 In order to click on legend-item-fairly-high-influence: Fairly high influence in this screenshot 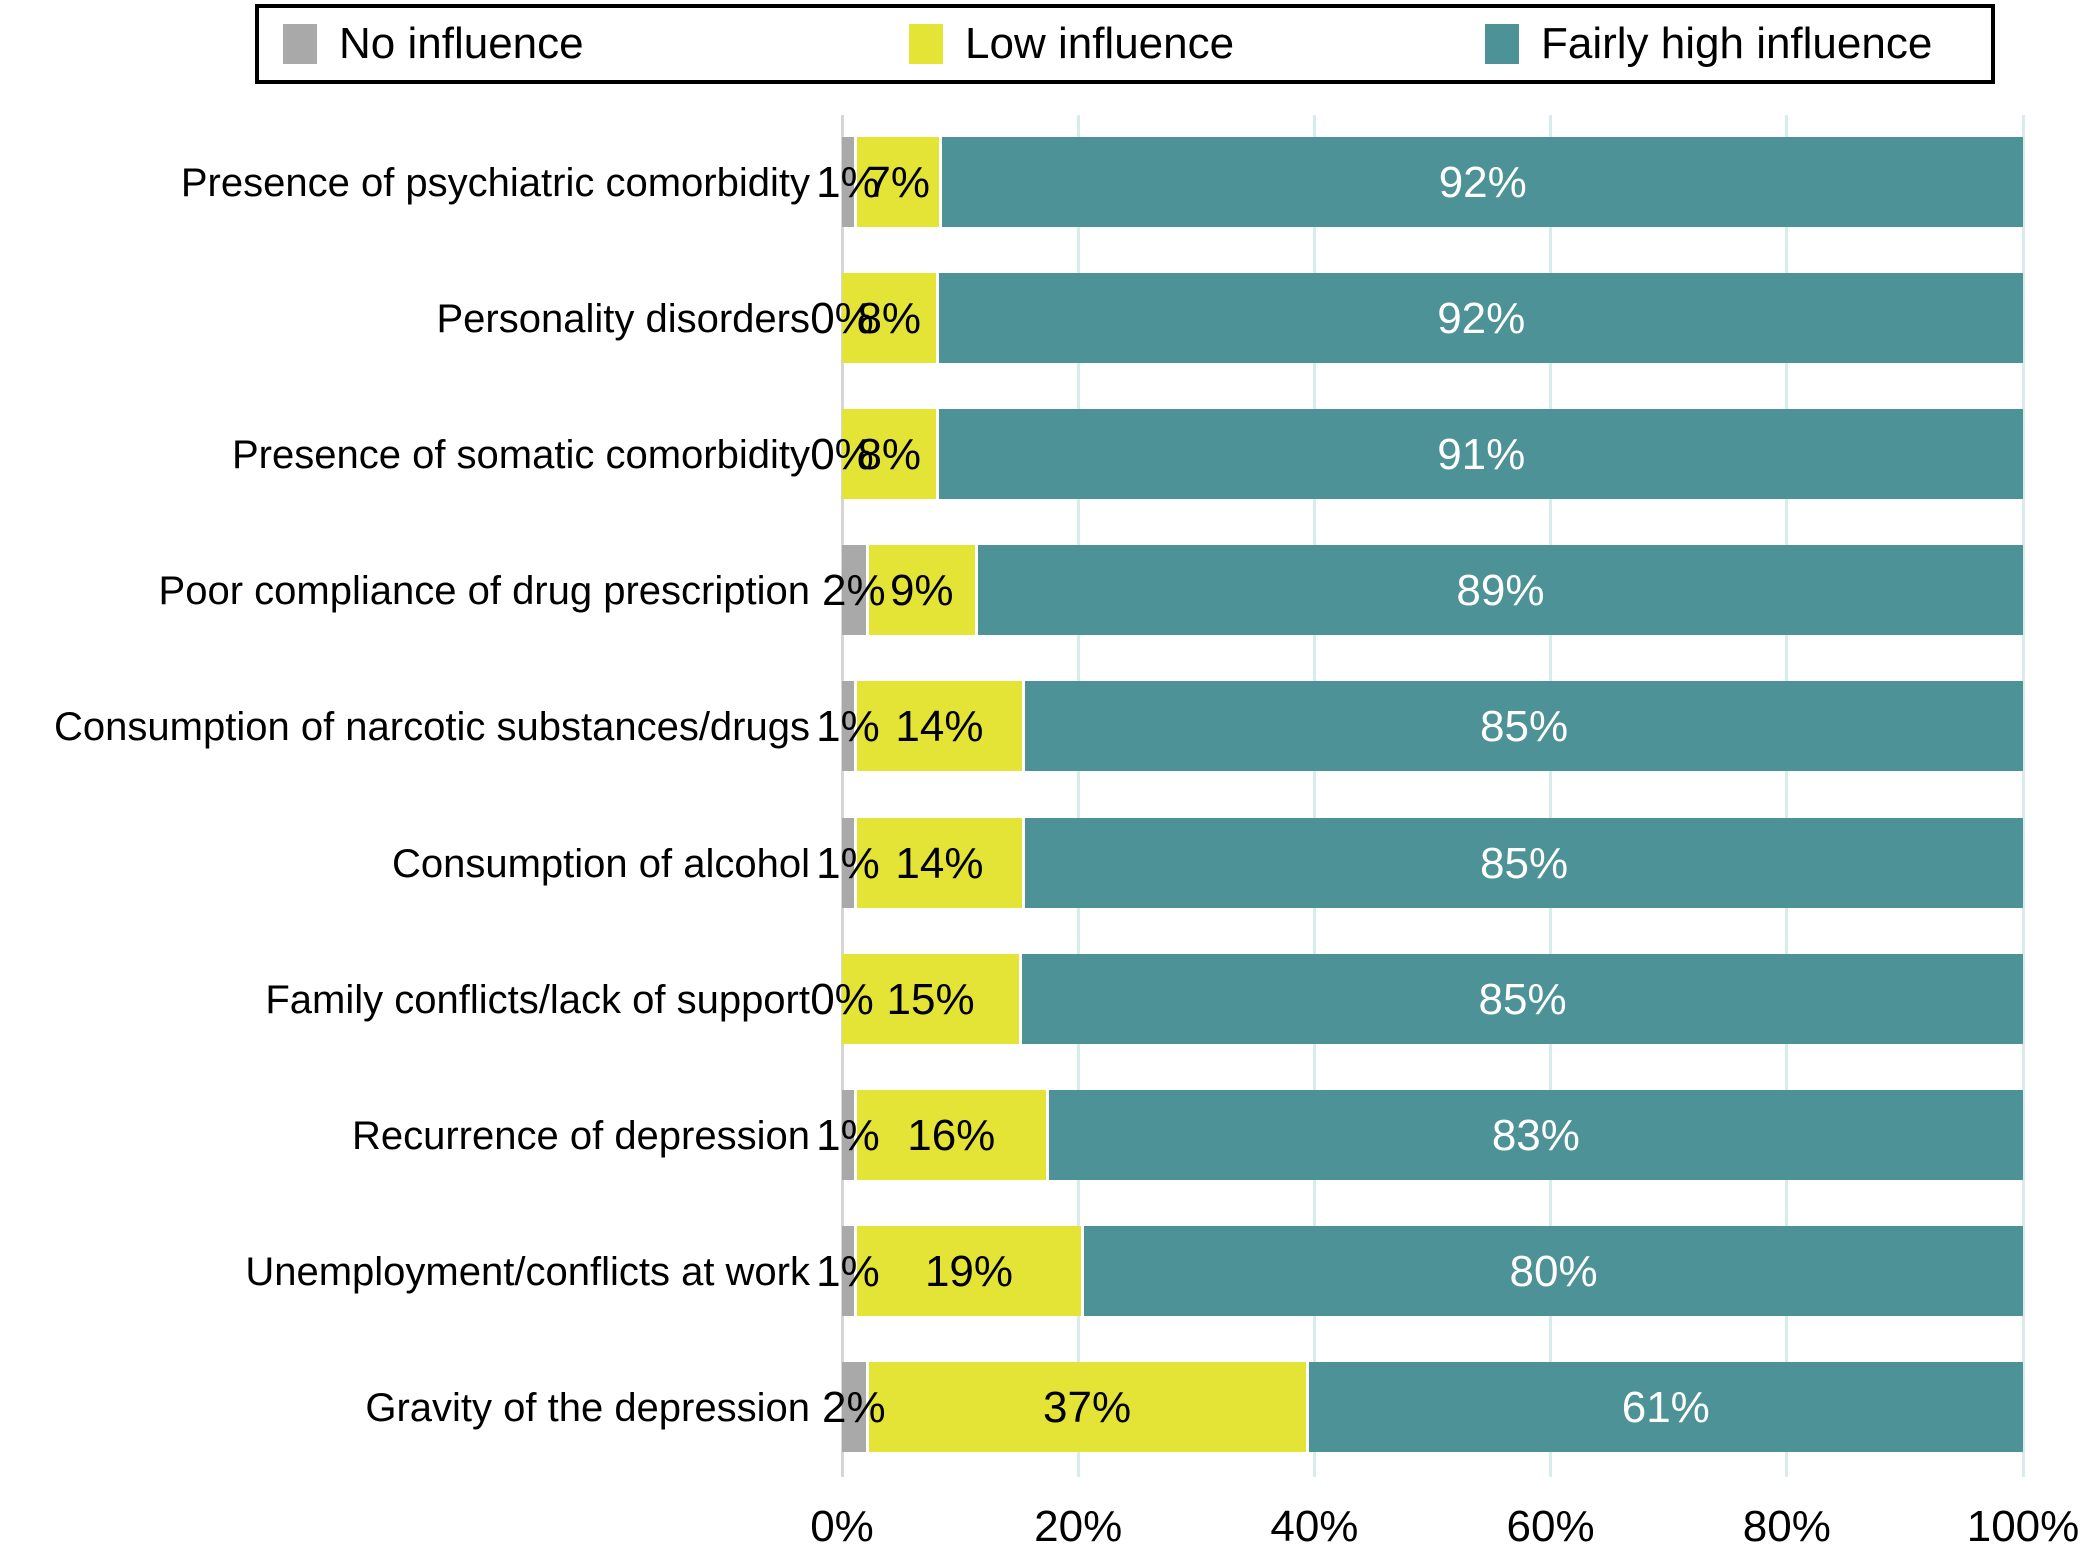, I will do `click(1708, 44)`.